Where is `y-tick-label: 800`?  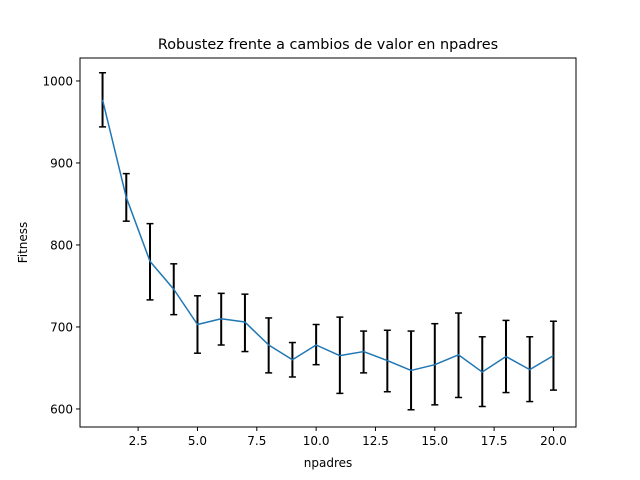 y-tick-label: 800 is located at coordinates (61, 245).